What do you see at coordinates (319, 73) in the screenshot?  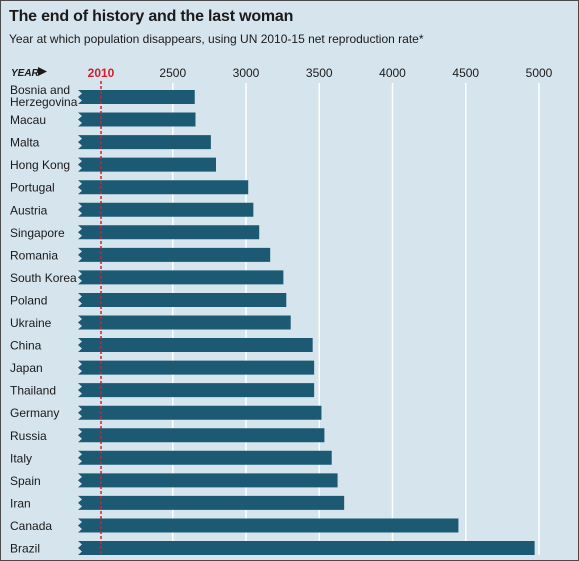 I see `x-tick-label: 3500` at bounding box center [319, 73].